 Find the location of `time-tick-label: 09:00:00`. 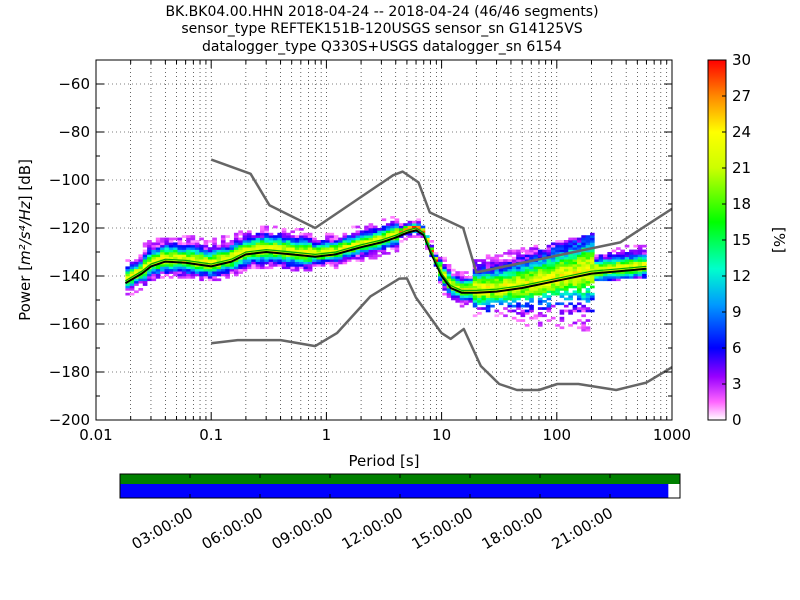

time-tick-label: 09:00:00 is located at coordinates (302, 528).